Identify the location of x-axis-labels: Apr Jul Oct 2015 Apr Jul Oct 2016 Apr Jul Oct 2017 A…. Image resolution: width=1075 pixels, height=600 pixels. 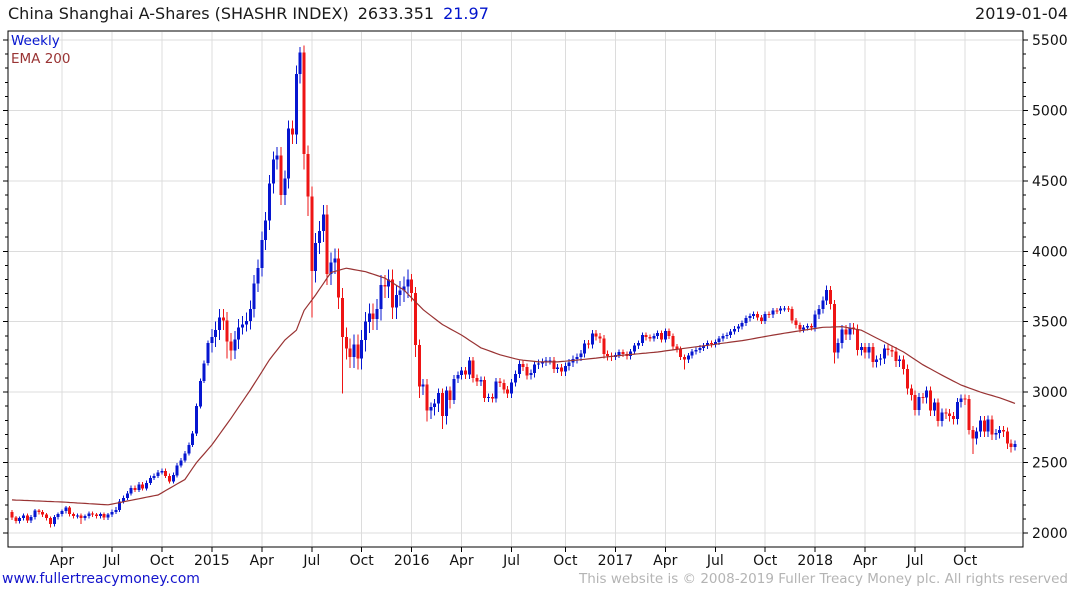
(514, 561).